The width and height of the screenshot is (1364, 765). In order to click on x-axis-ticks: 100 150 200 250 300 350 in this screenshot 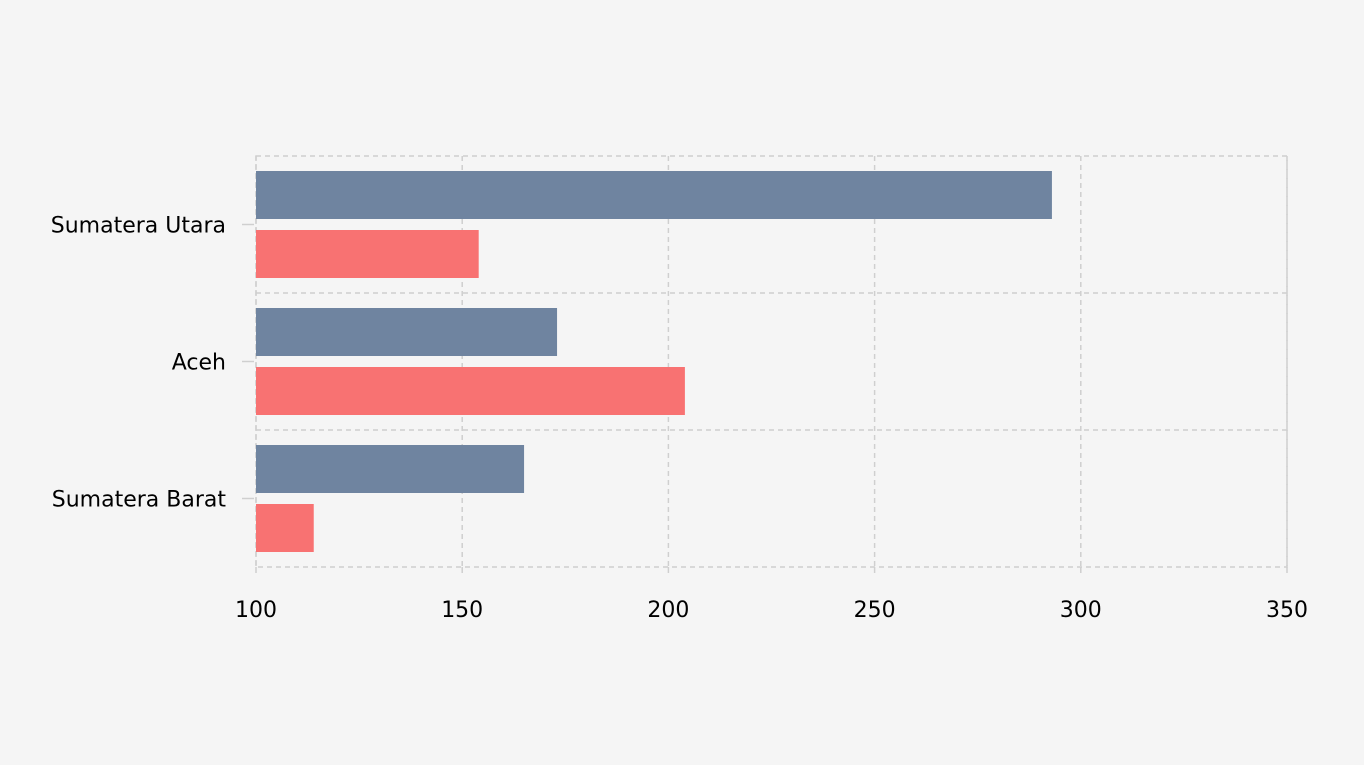, I will do `click(771, 595)`.